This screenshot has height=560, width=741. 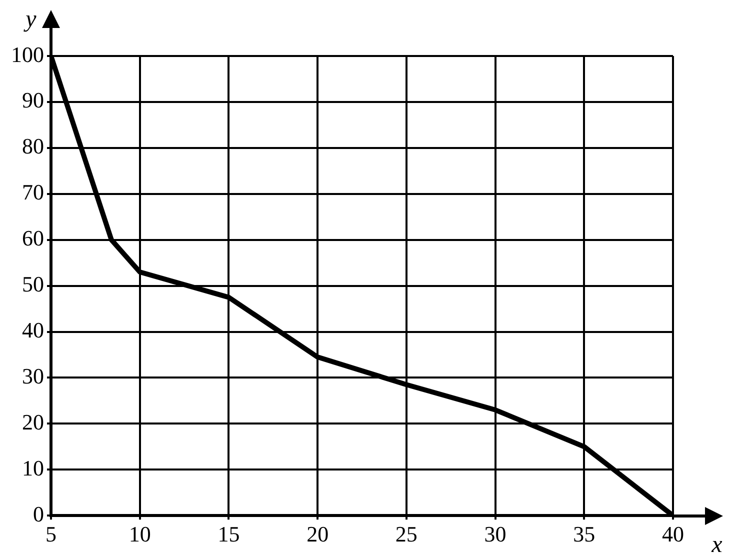 I want to click on x-axis-title: x, so click(x=716, y=545).